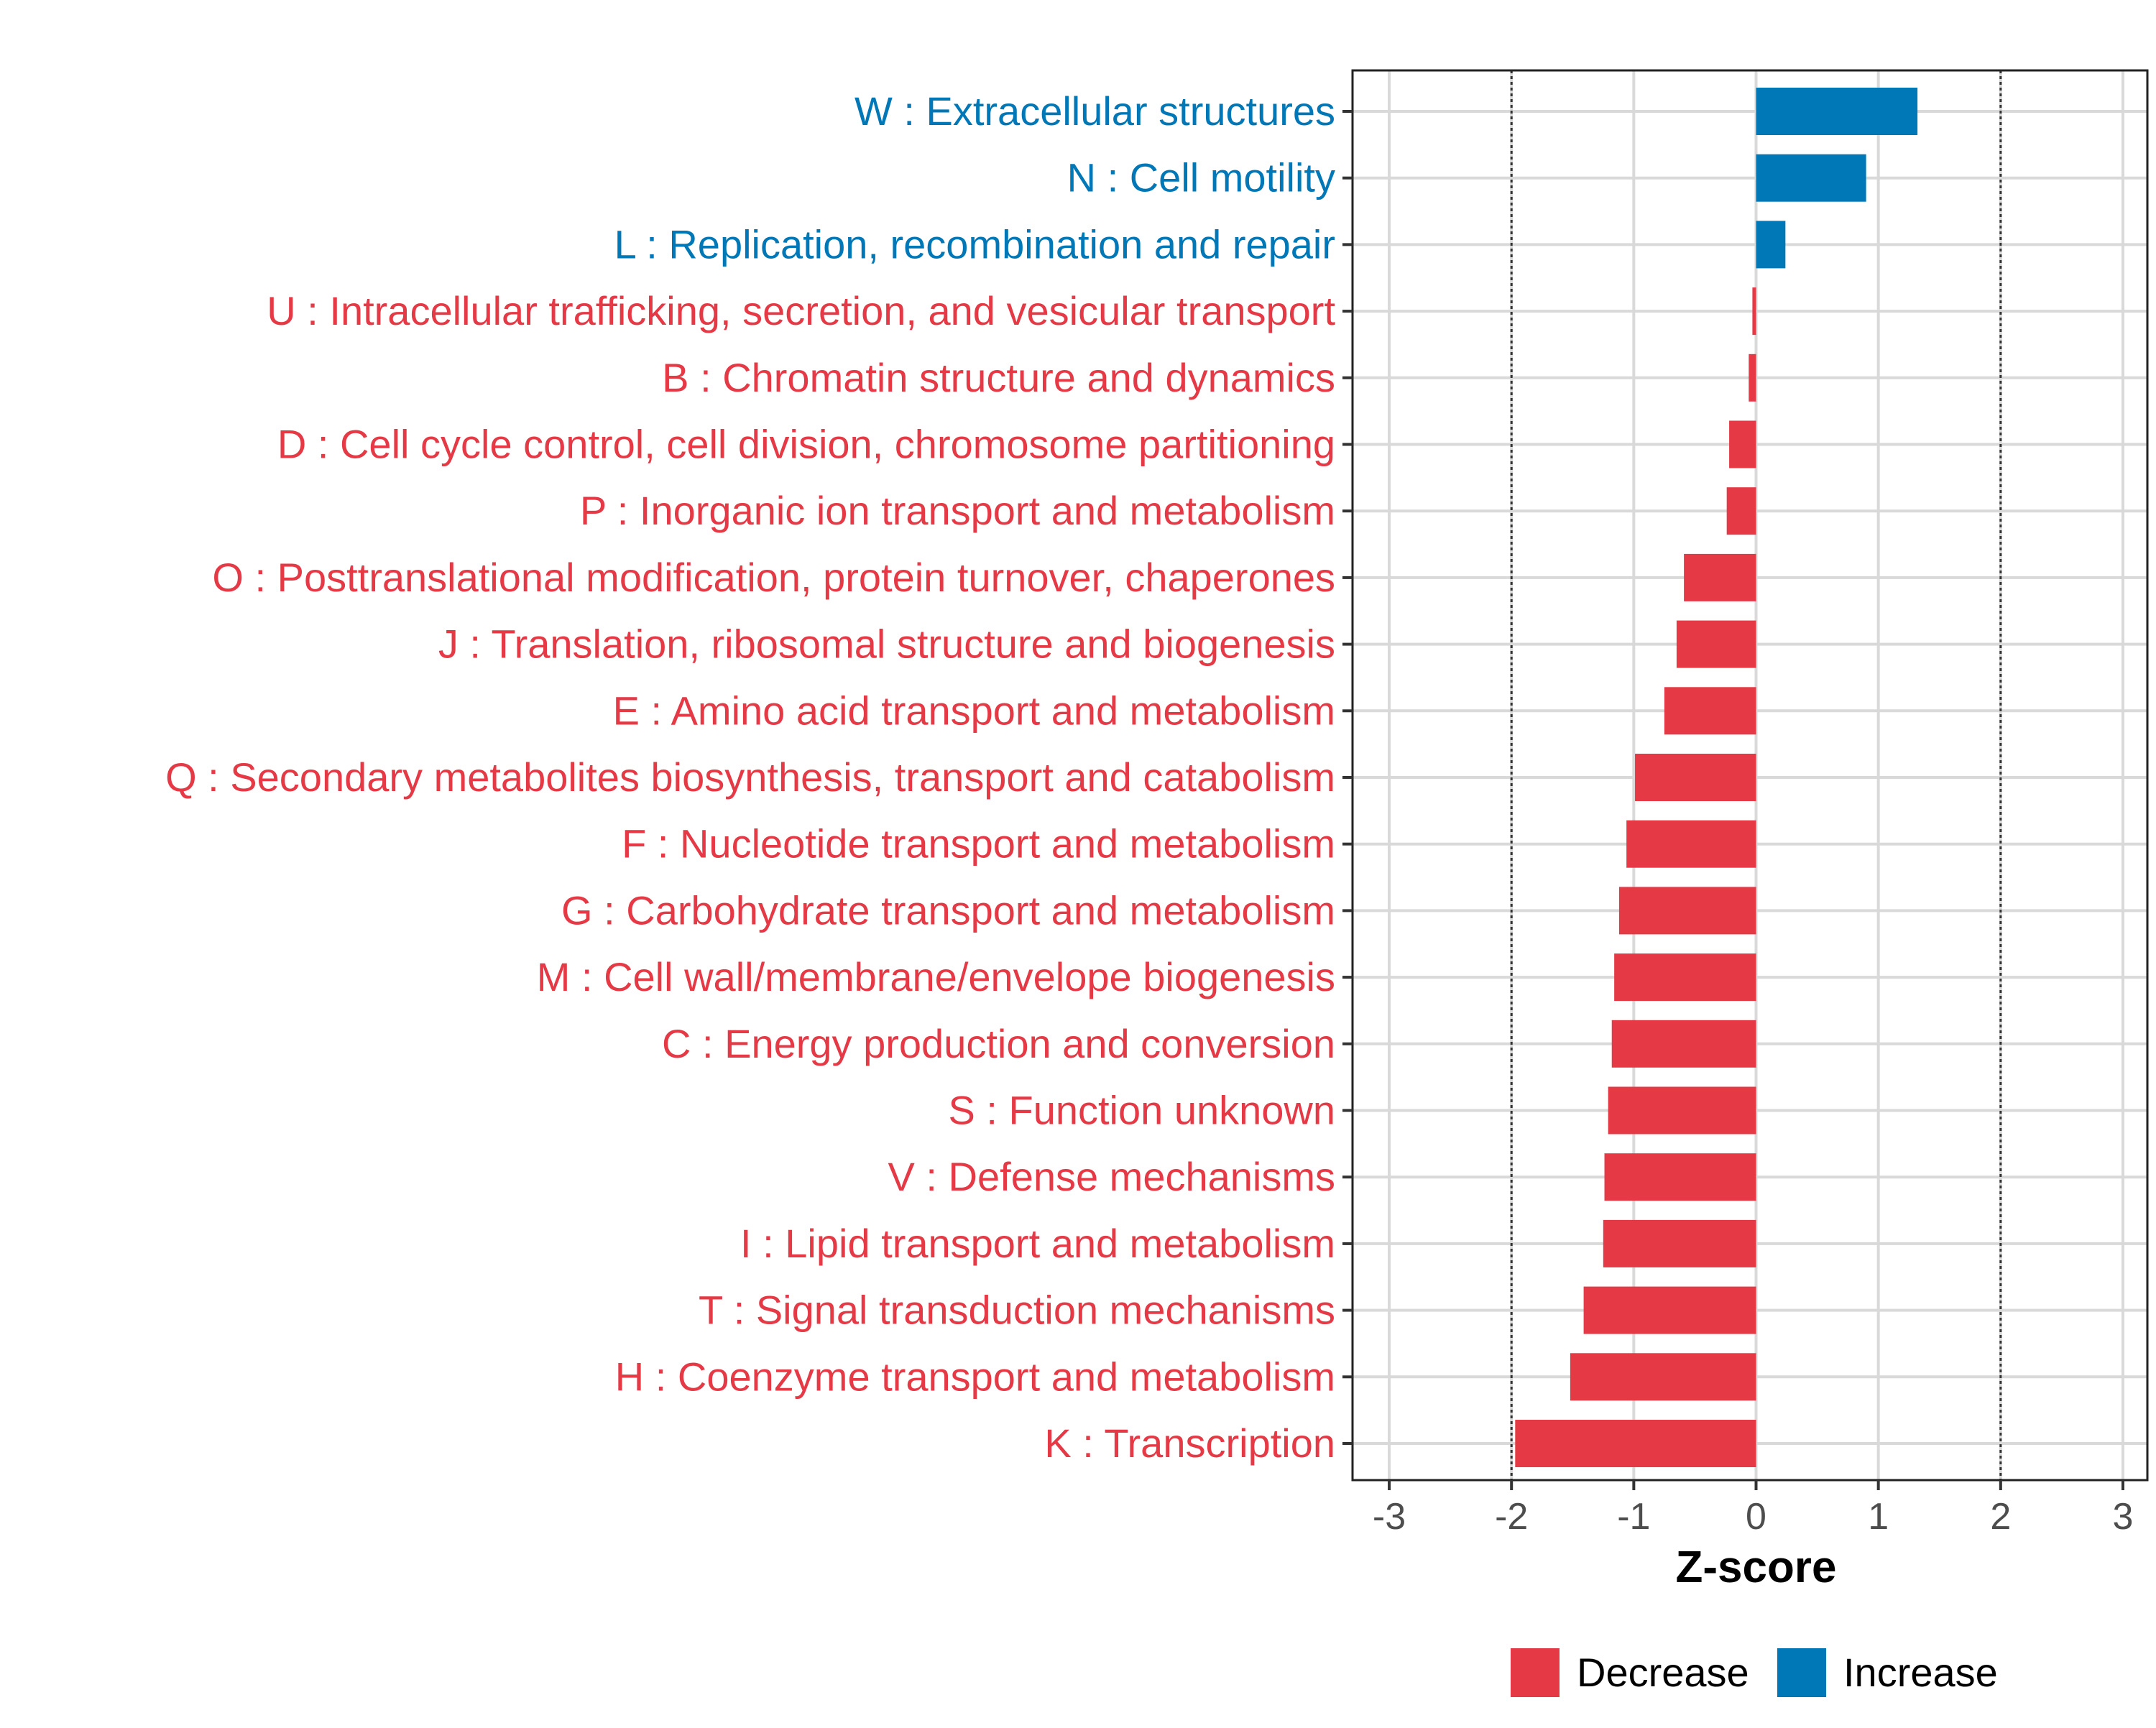 The image size is (2156, 1728). I want to click on x-tick-label: -2, so click(1512, 1517).